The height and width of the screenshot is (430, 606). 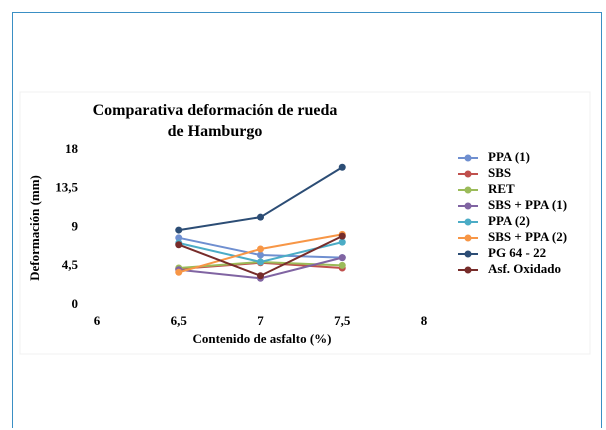 I want to click on legend-label: SBS + PPA (2), so click(x=527, y=236).